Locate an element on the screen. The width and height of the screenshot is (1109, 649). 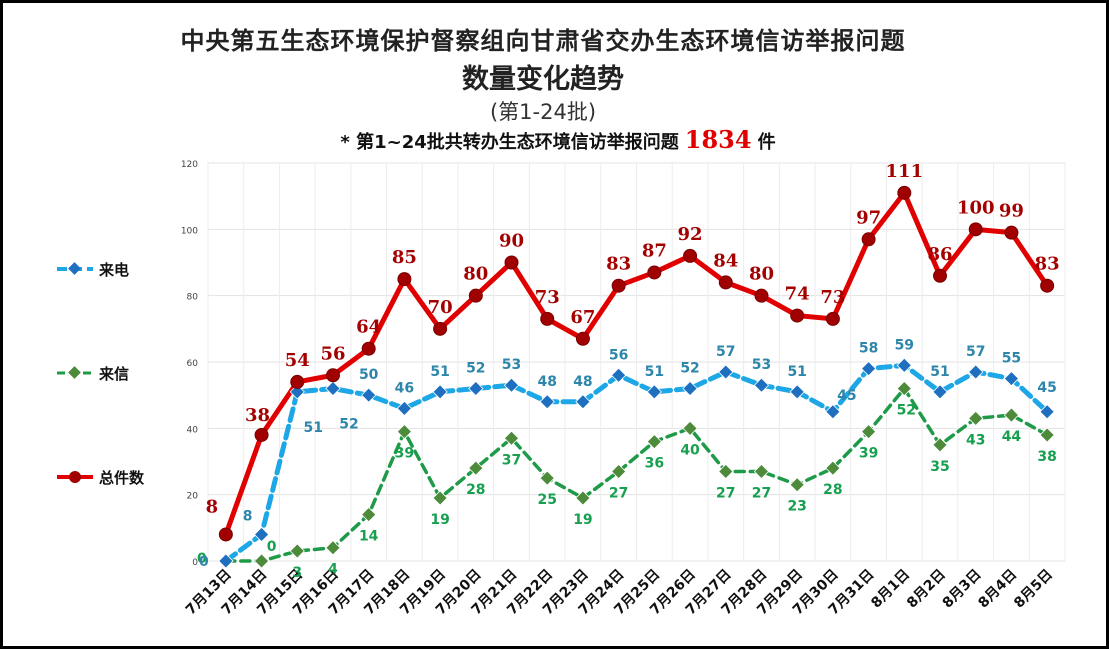
x-tick-label: 8月3日 is located at coordinates (962, 589).